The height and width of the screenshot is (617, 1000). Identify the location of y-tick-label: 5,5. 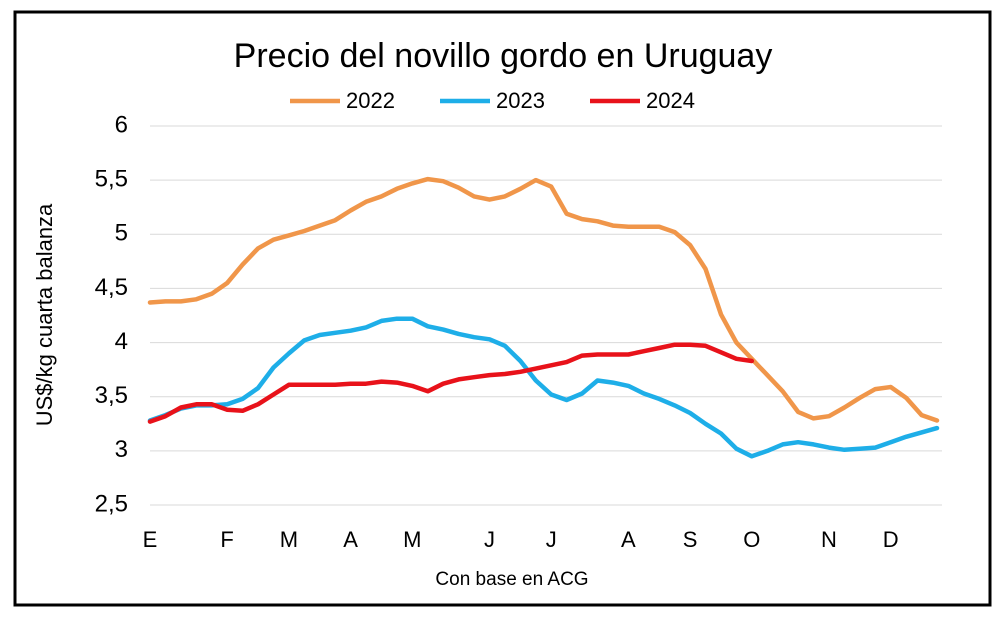
(111, 178).